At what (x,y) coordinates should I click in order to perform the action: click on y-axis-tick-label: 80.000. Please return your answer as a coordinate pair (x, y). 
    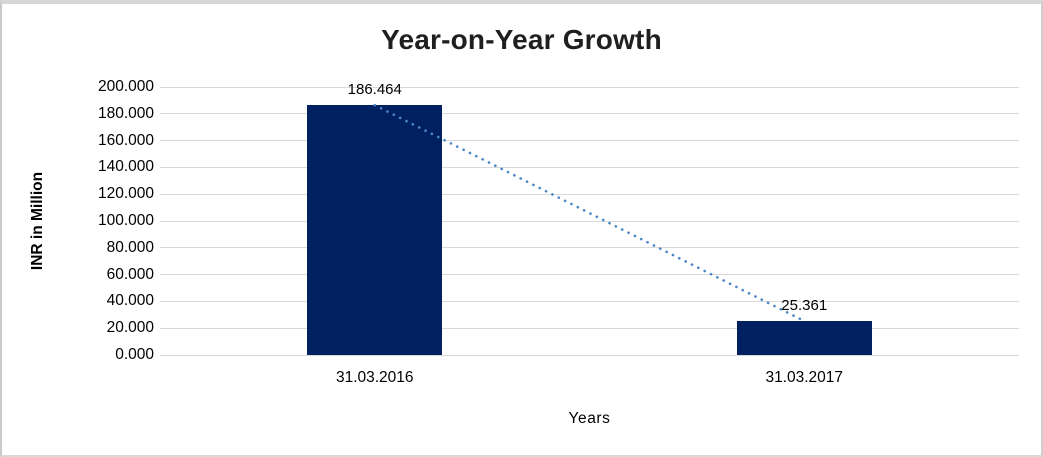
    Looking at the image, I should click on (130, 247).